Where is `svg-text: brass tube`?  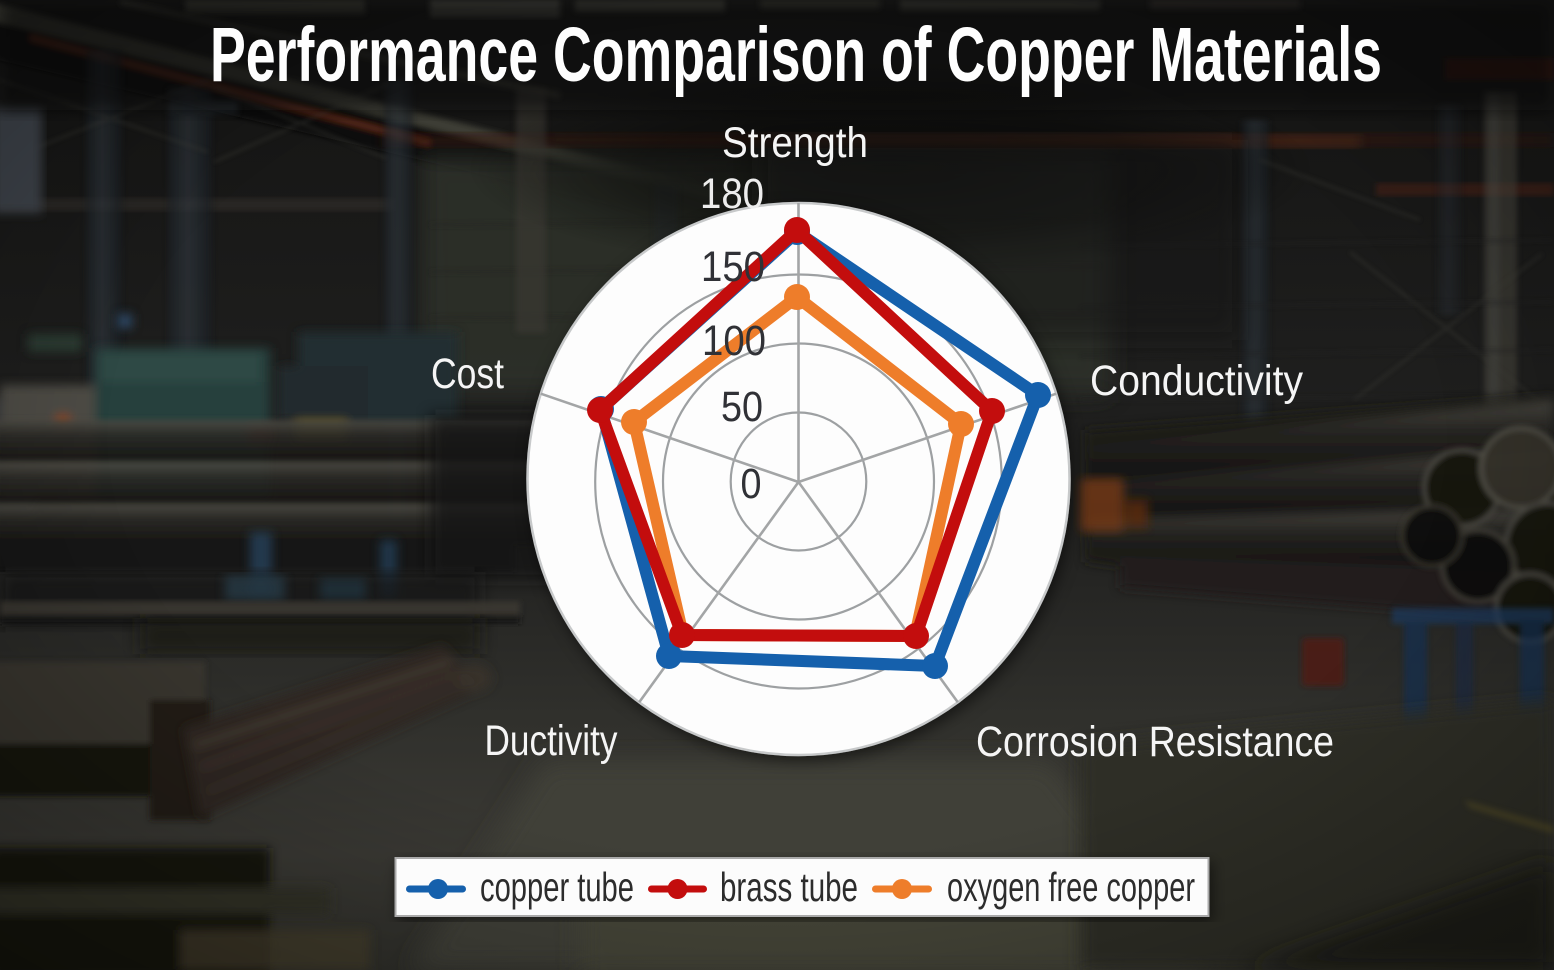 svg-text: brass tube is located at coordinates (789, 887).